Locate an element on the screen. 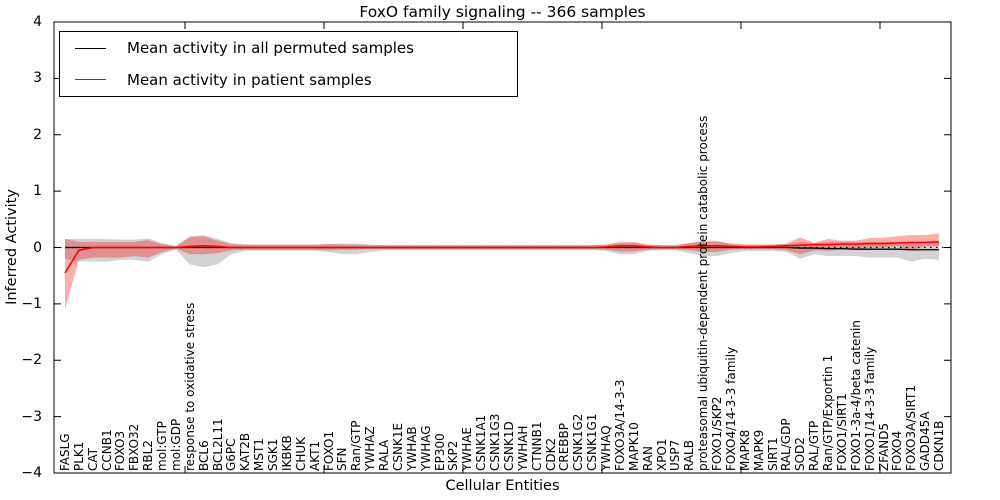 The height and width of the screenshot is (500, 1000). chart-title: FoxO family signaling -- 366 samples is located at coordinates (502, 12).